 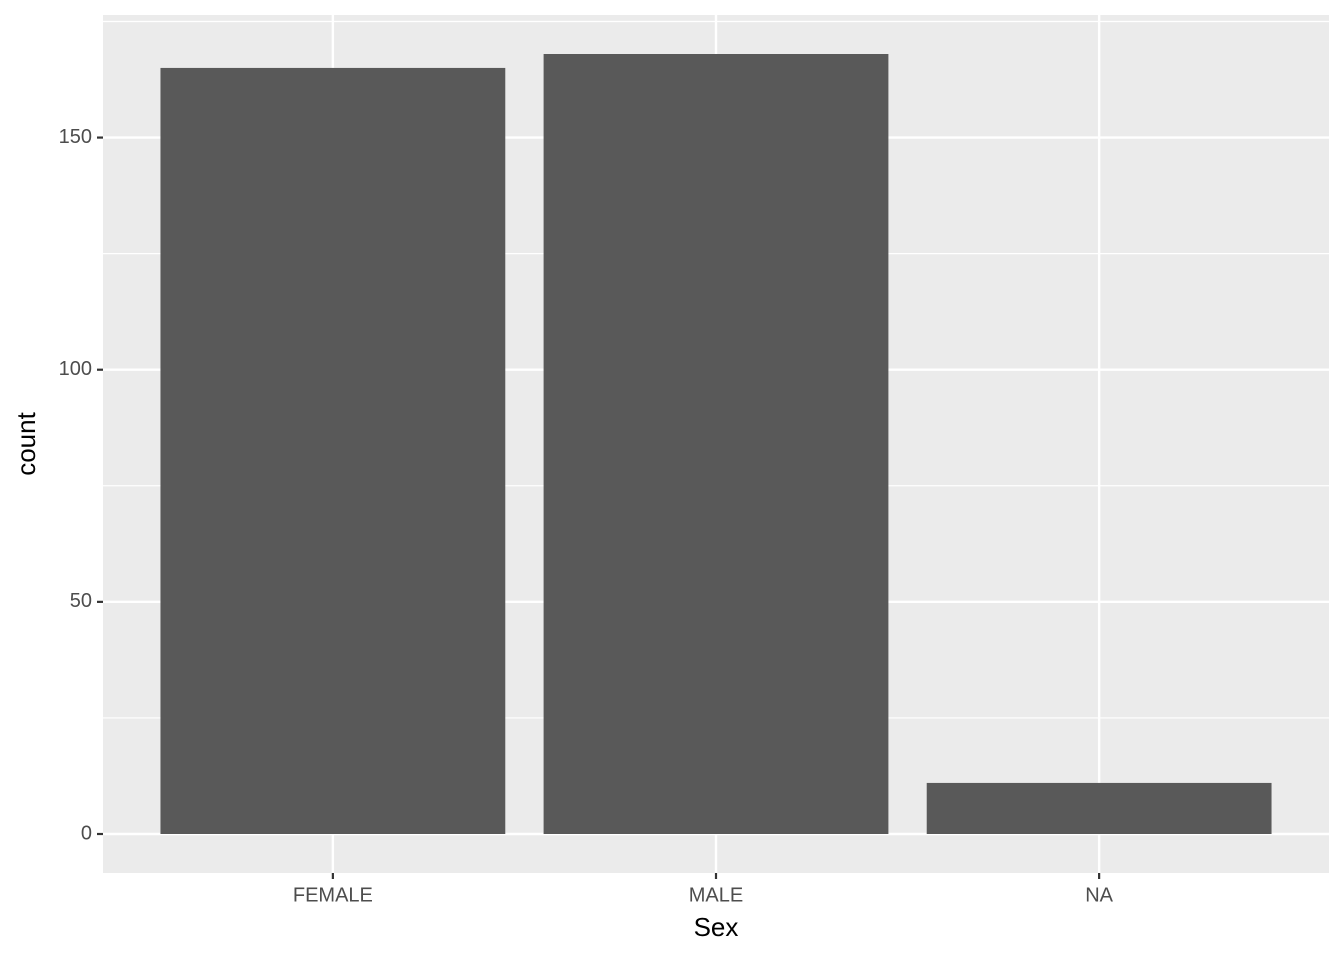 What do you see at coordinates (333, 895) in the screenshot?
I see `x-tick-label: FEMALE` at bounding box center [333, 895].